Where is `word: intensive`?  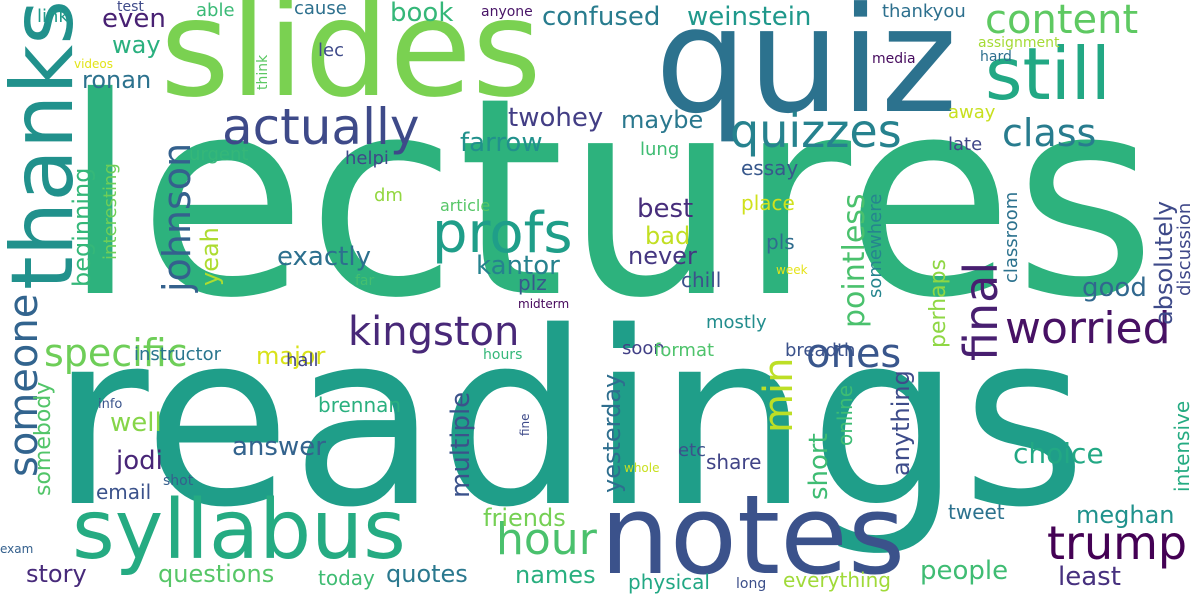
word: intensive is located at coordinates (1182, 446).